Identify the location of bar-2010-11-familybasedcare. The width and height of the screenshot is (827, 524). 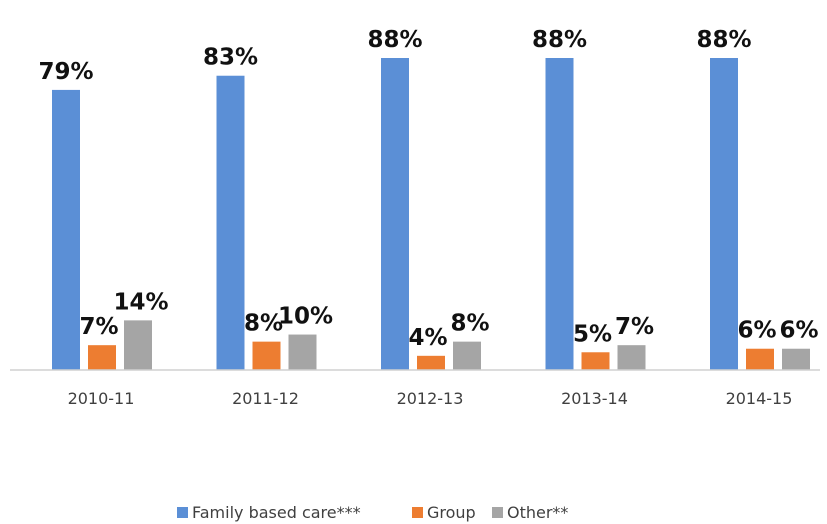
(66, 229).